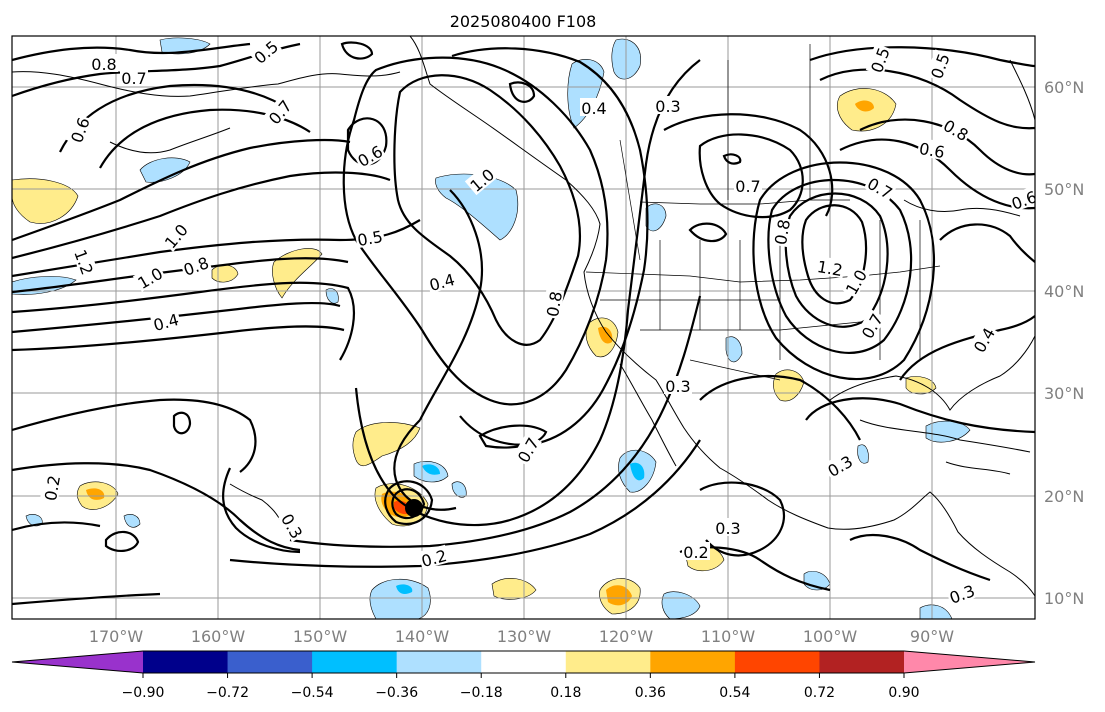 The width and height of the screenshot is (1105, 712). I want to click on map-title: 2025080400 F108, so click(523, 21).